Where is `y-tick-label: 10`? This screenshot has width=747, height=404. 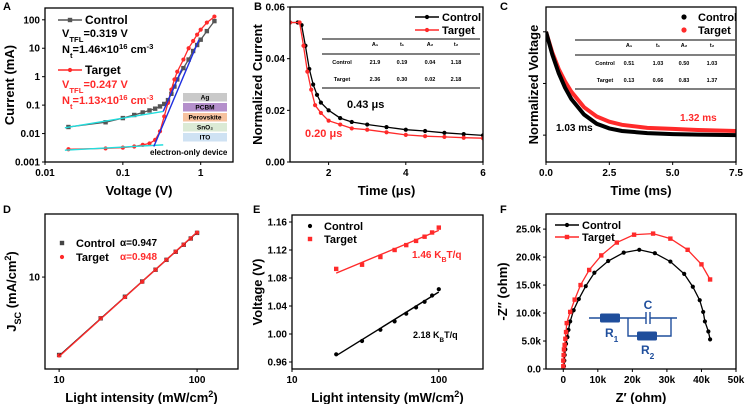
y-tick-label: 10 is located at coordinates (35, 278).